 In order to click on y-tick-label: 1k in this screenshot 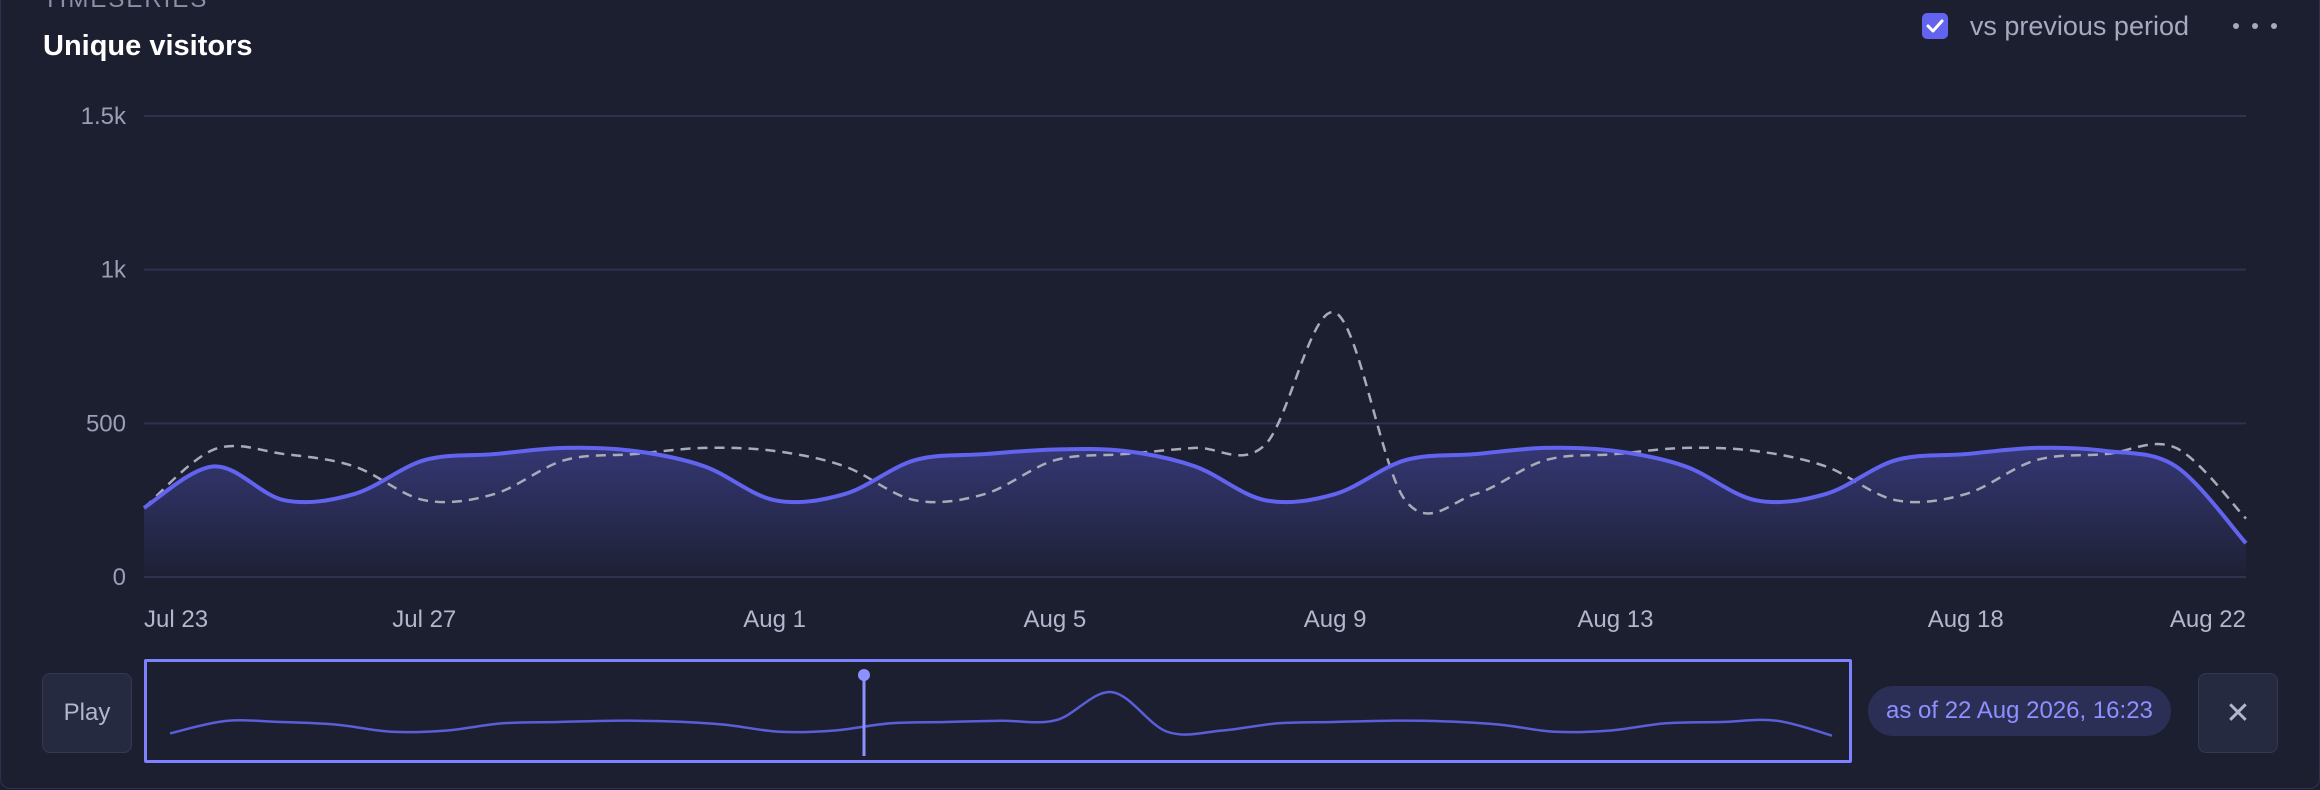, I will do `click(114, 270)`.